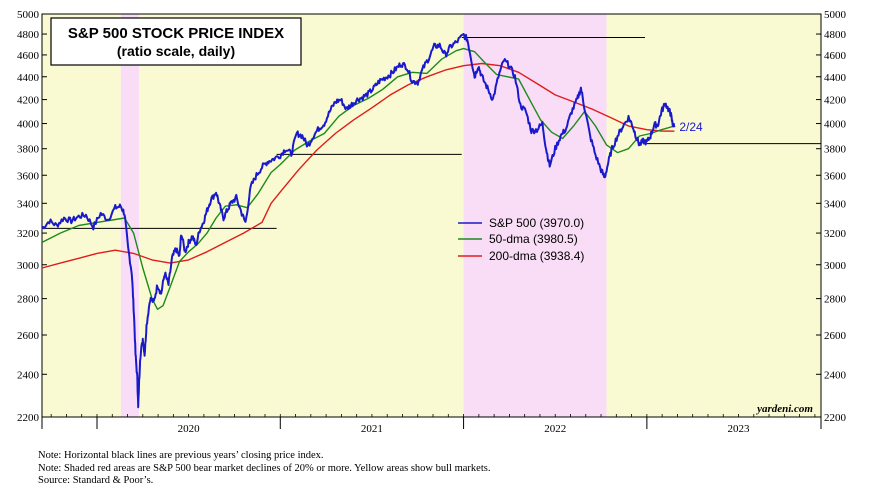 This screenshot has width=871, height=497. What do you see at coordinates (835, 78) in the screenshot?
I see `y-tick-label-right: 4400` at bounding box center [835, 78].